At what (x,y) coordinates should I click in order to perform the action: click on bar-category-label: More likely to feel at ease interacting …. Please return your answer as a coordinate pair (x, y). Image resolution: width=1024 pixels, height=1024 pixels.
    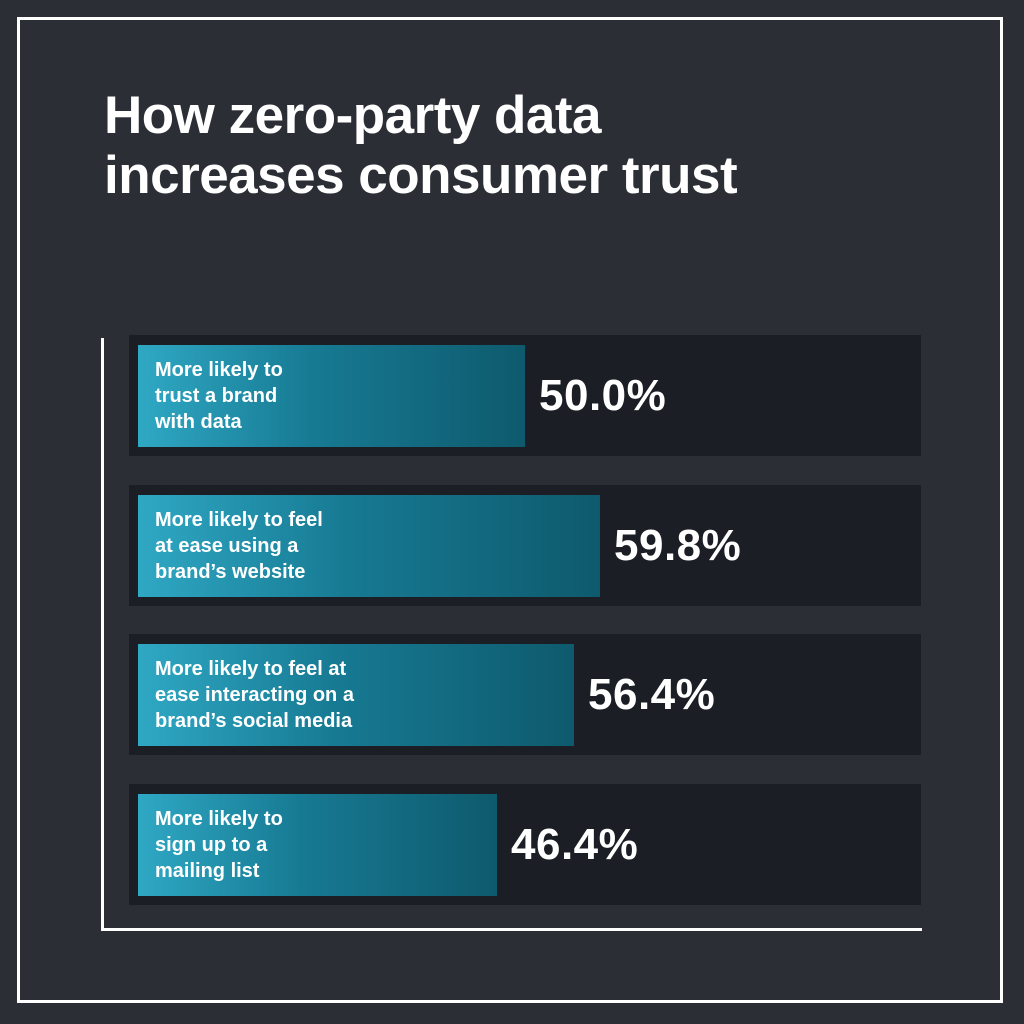
    Looking at the image, I should click on (254, 695).